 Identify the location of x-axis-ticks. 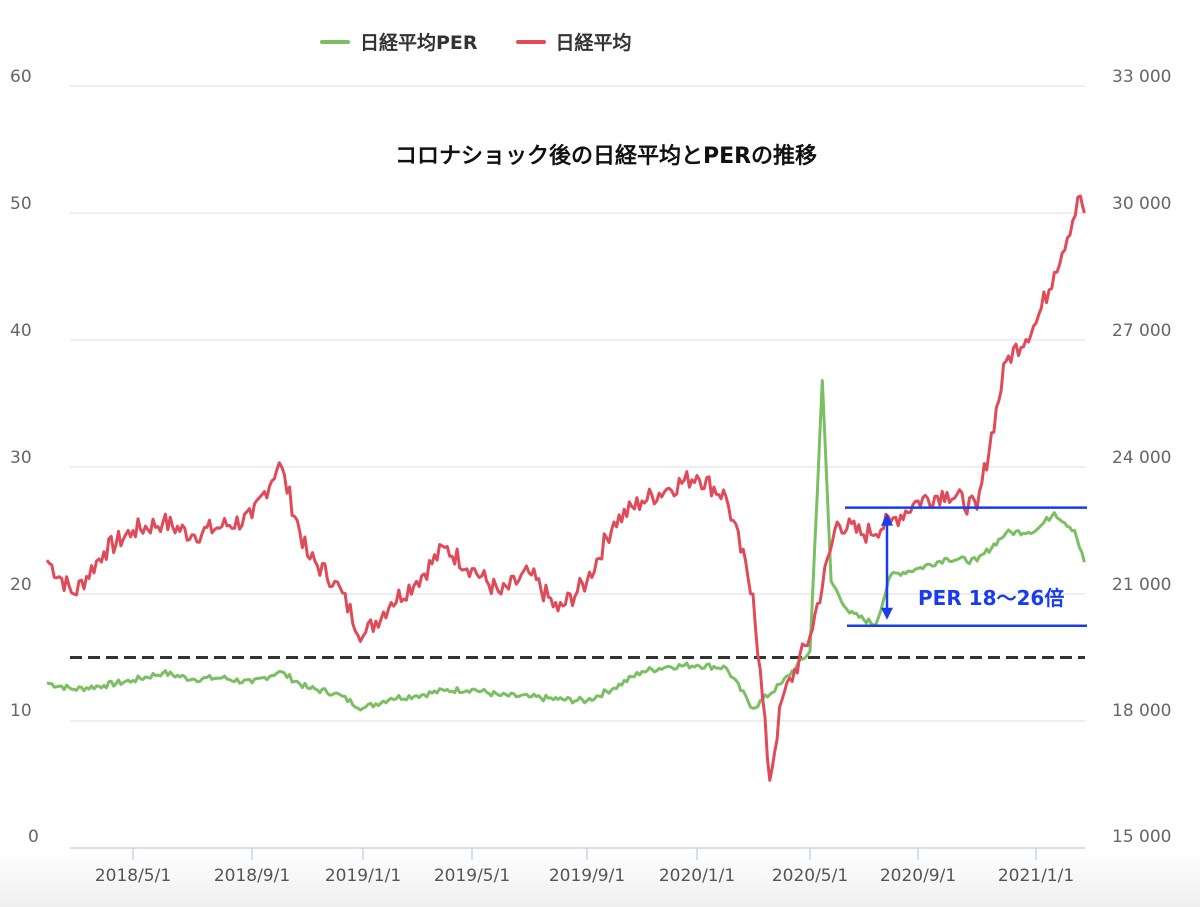
(584, 854).